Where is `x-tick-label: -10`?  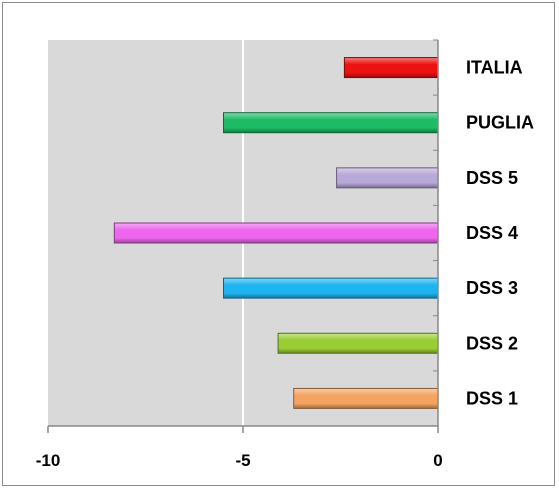
x-tick-label: -10 is located at coordinates (48, 460).